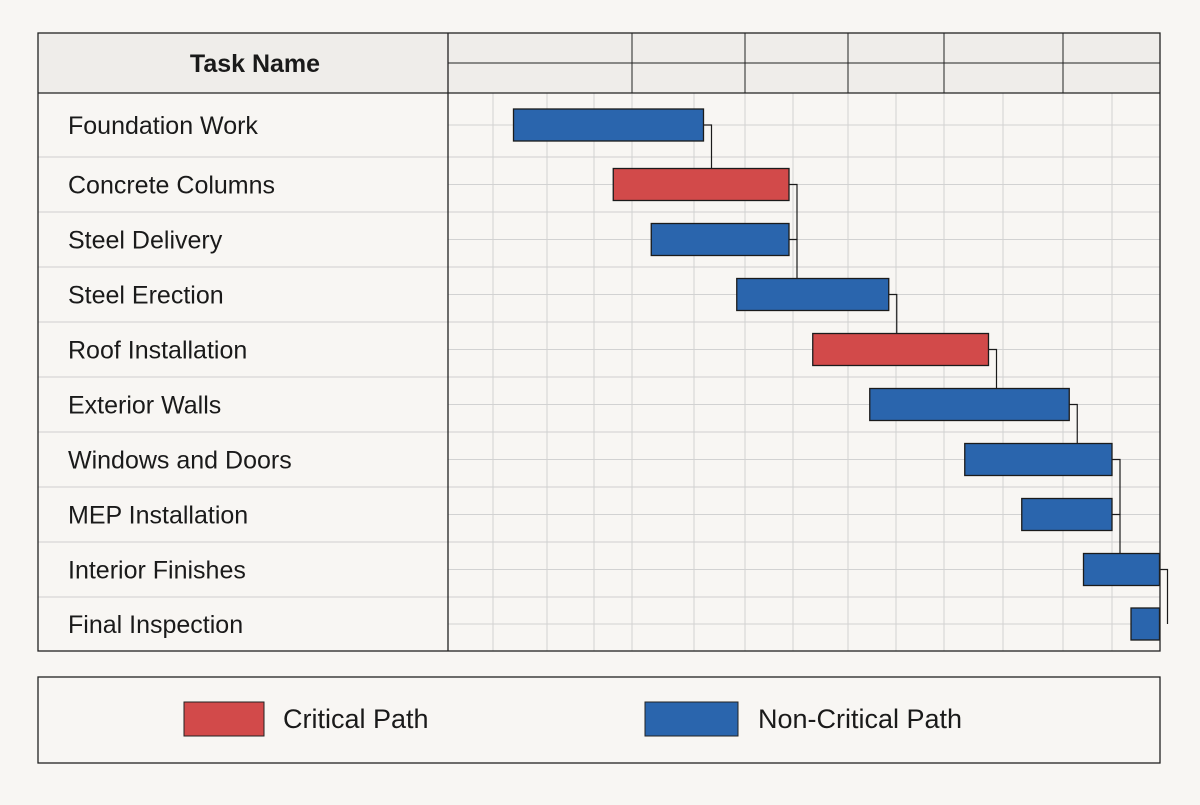  Describe the element at coordinates (224, 719) in the screenshot. I see `legend-critical-swatch` at that location.